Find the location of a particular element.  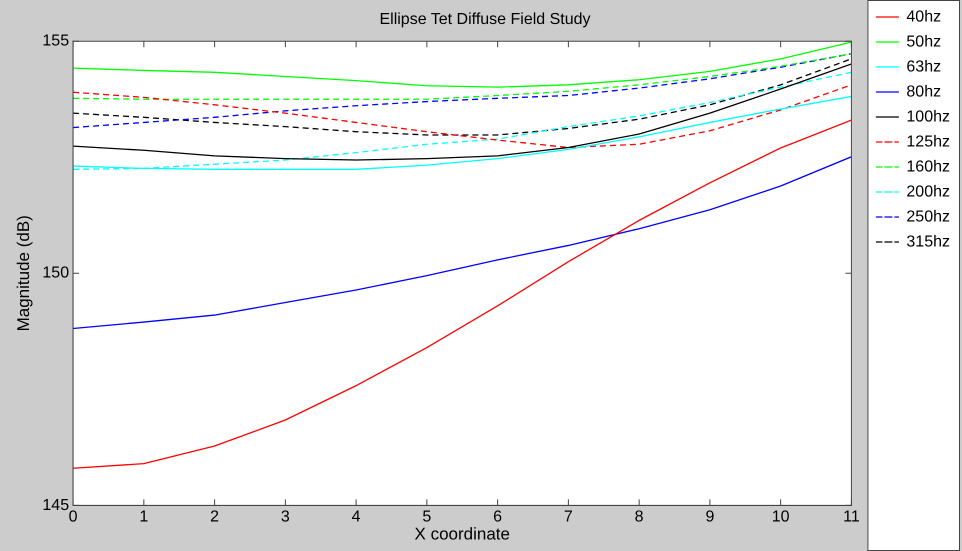

x-tick-label: 4 is located at coordinates (356, 517).